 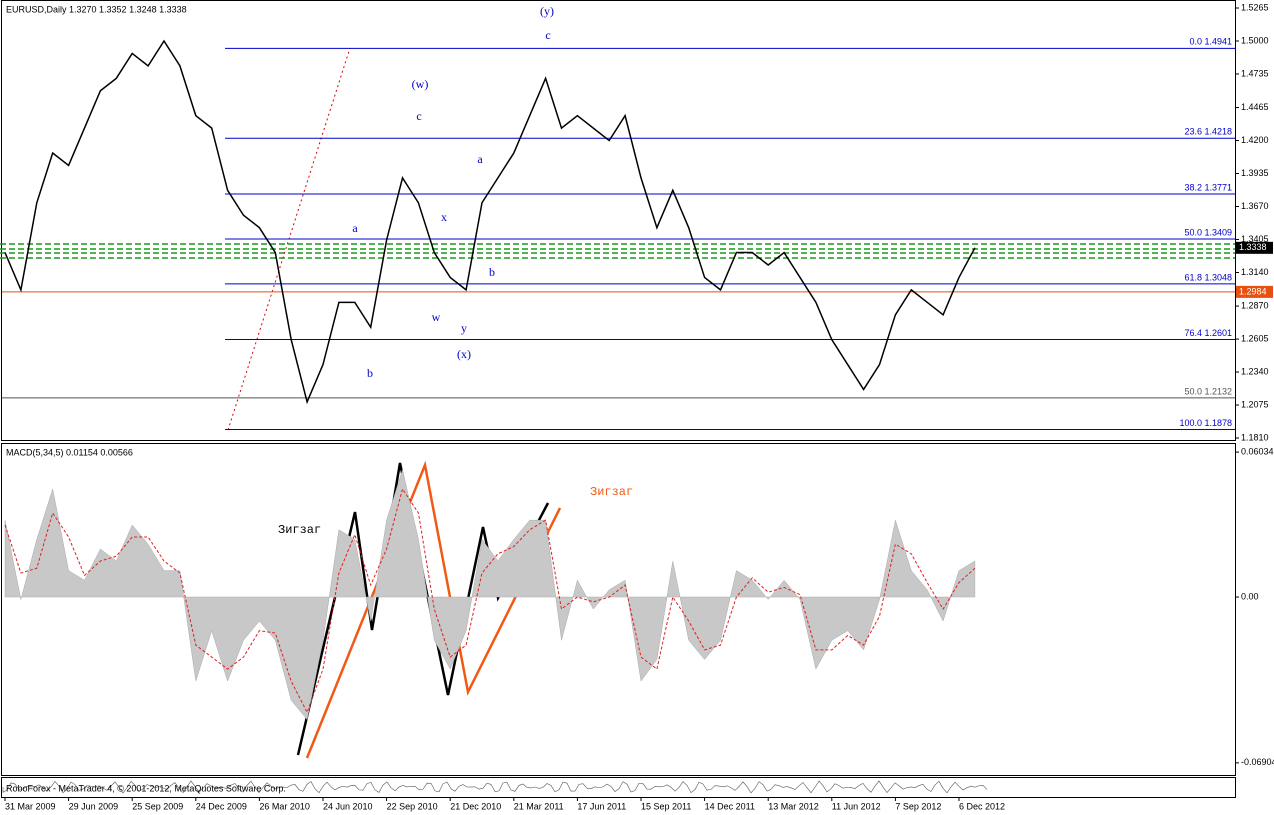 What do you see at coordinates (547, 11) in the screenshot?
I see `wave-label: (y)` at bounding box center [547, 11].